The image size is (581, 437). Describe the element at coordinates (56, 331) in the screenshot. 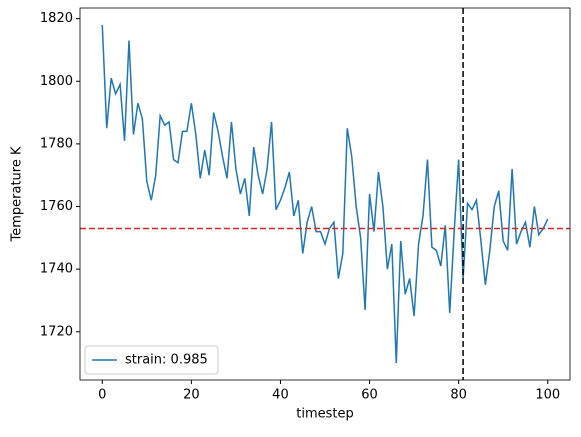

I see `y-tick-label: 1720` at that location.